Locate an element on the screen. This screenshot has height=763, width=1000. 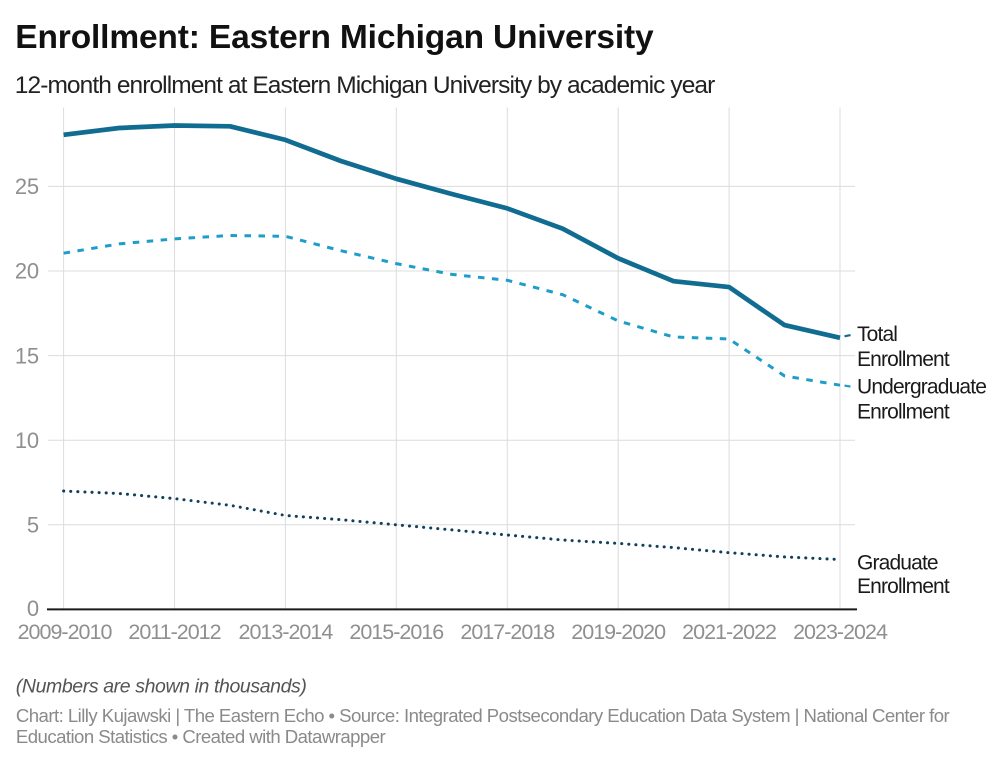
svg-text: 2019-2020 is located at coordinates (618, 632).